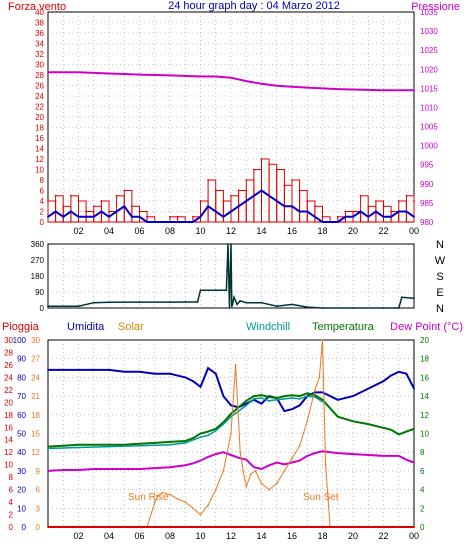 This screenshot has height=555, width=466. Describe the element at coordinates (109, 536) in the screenshot. I see `weather-x-tick-label: 04` at that location.